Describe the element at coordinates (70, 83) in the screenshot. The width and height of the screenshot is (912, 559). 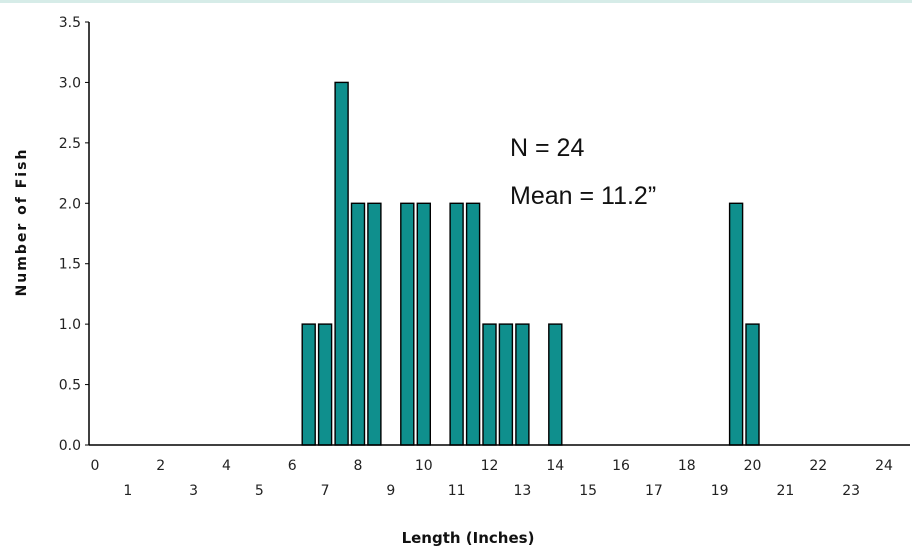
I see `y-tick-label-6: 3.0` at that location.